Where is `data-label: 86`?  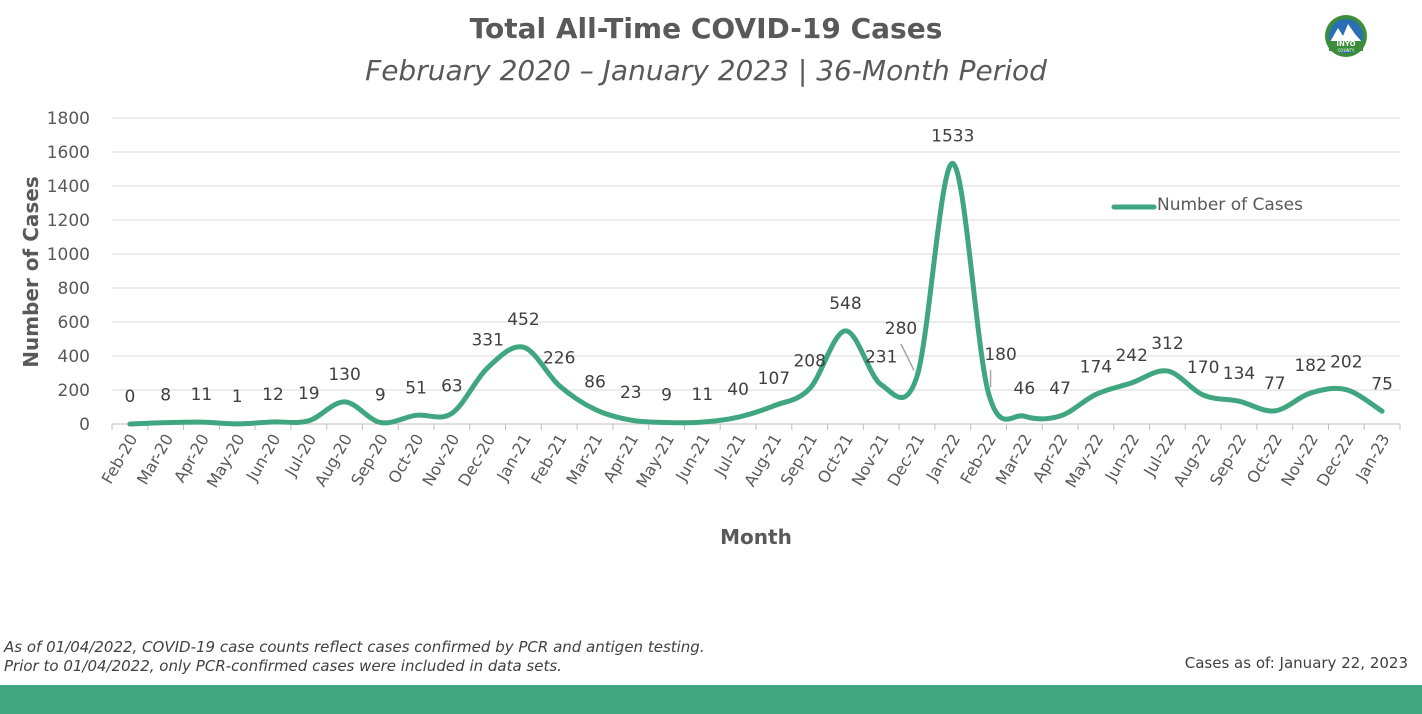
data-label: 86 is located at coordinates (595, 382).